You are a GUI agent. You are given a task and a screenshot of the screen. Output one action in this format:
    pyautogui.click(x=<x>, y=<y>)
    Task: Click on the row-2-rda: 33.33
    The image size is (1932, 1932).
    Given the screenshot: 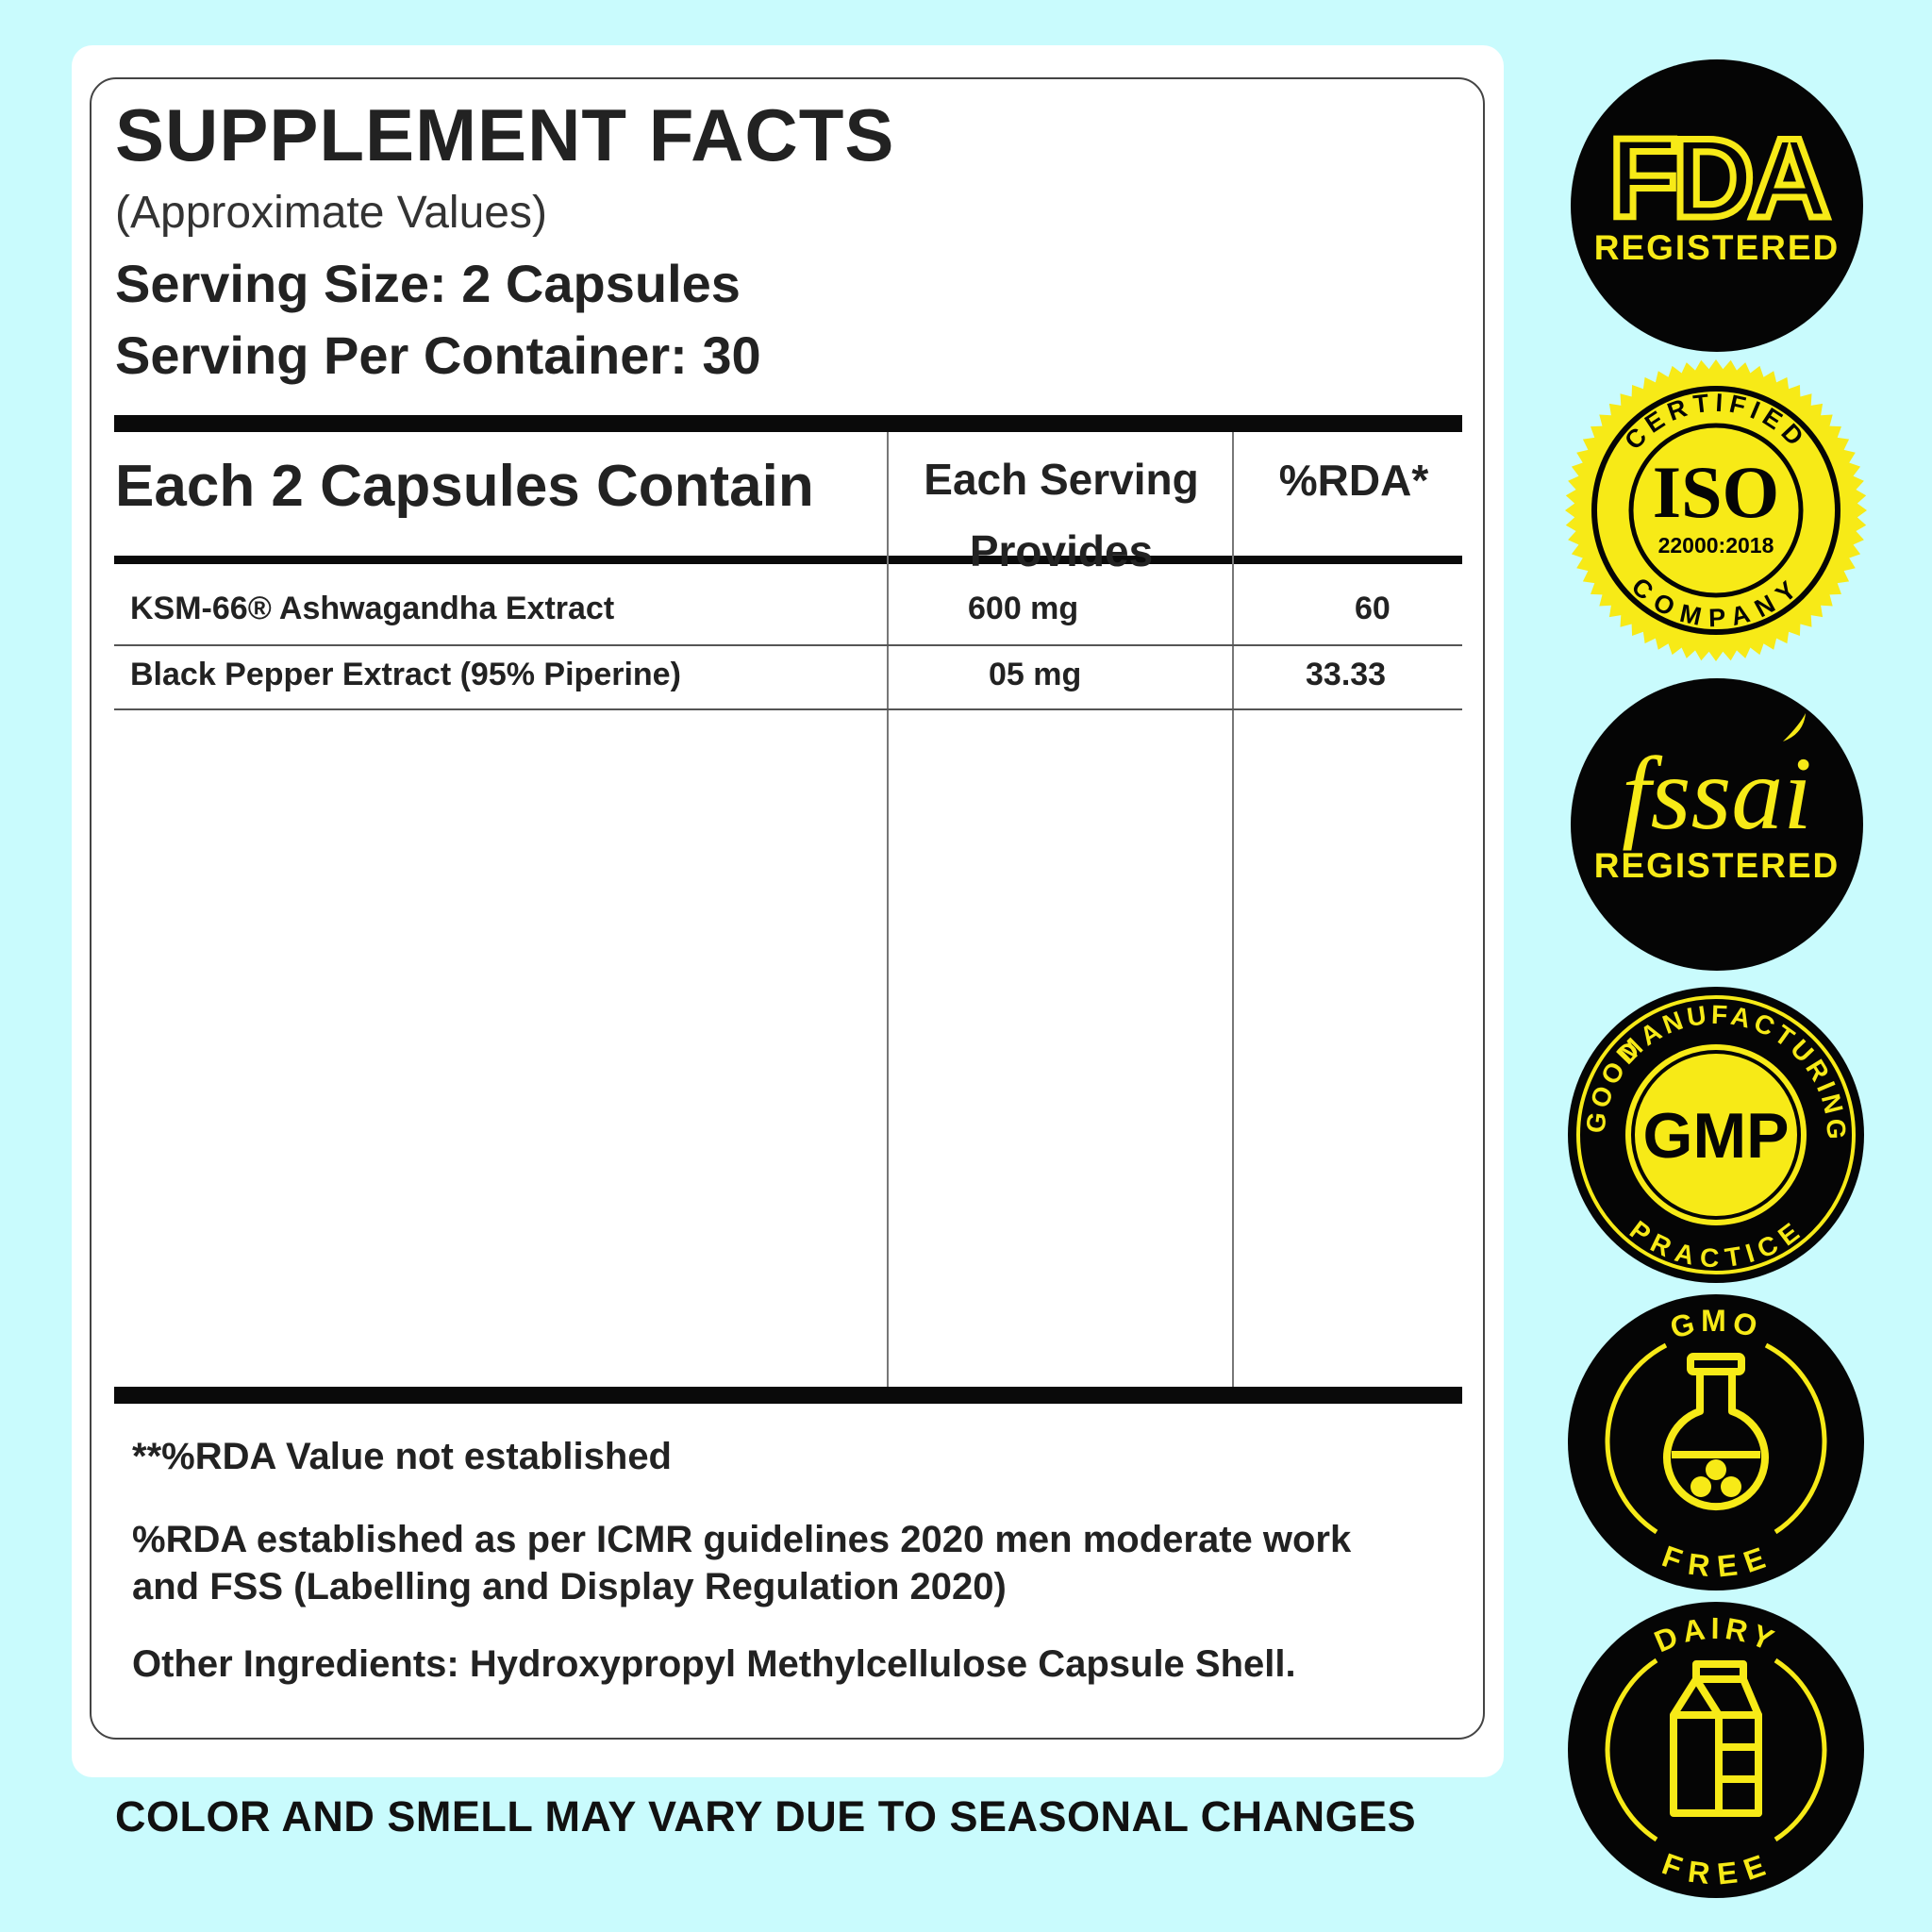 What is the action you would take?
    pyautogui.click(x=1346, y=675)
    